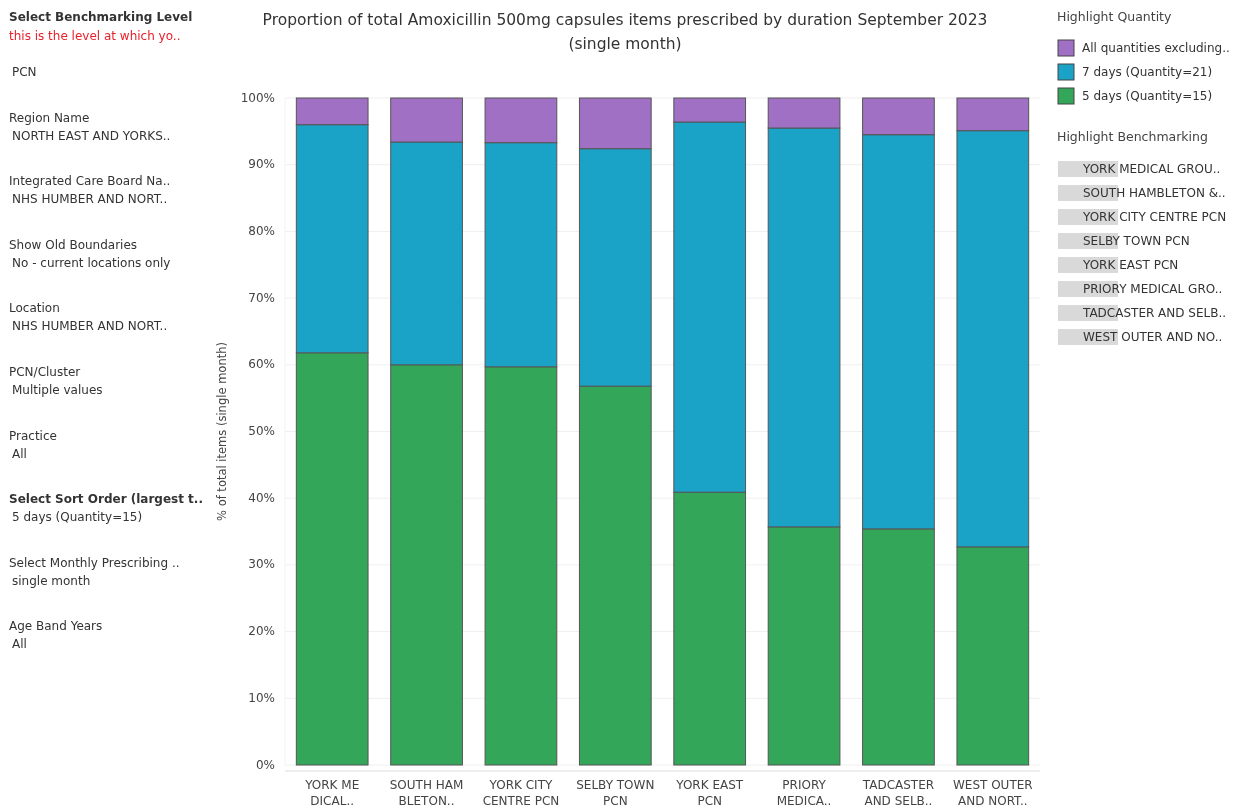 The width and height of the screenshot is (1251, 810). I want to click on text: SELBY TOWN PCN, so click(1136, 240).